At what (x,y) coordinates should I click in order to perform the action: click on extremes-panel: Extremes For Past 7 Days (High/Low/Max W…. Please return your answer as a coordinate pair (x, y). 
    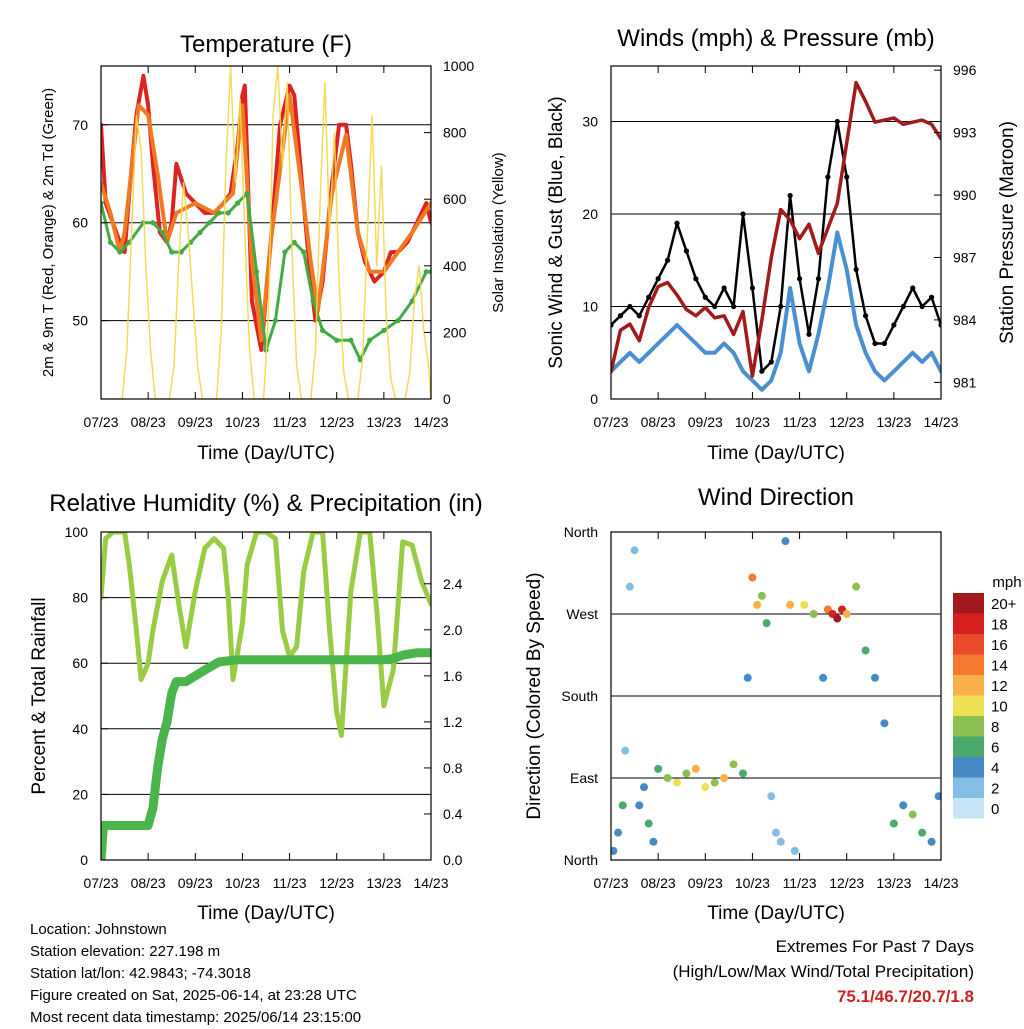
    Looking at the image, I should click on (823, 971).